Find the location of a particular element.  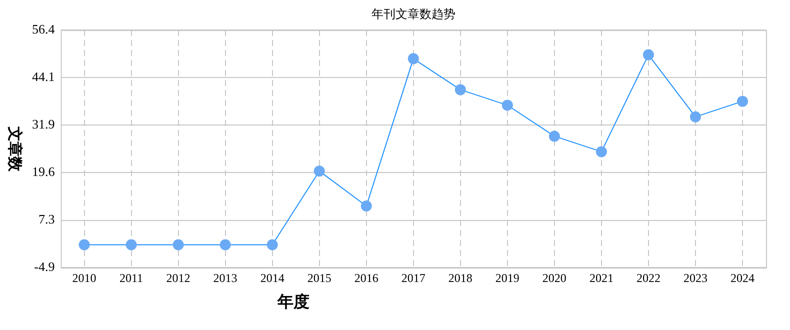

x-tick-label: 2023 is located at coordinates (695, 277).